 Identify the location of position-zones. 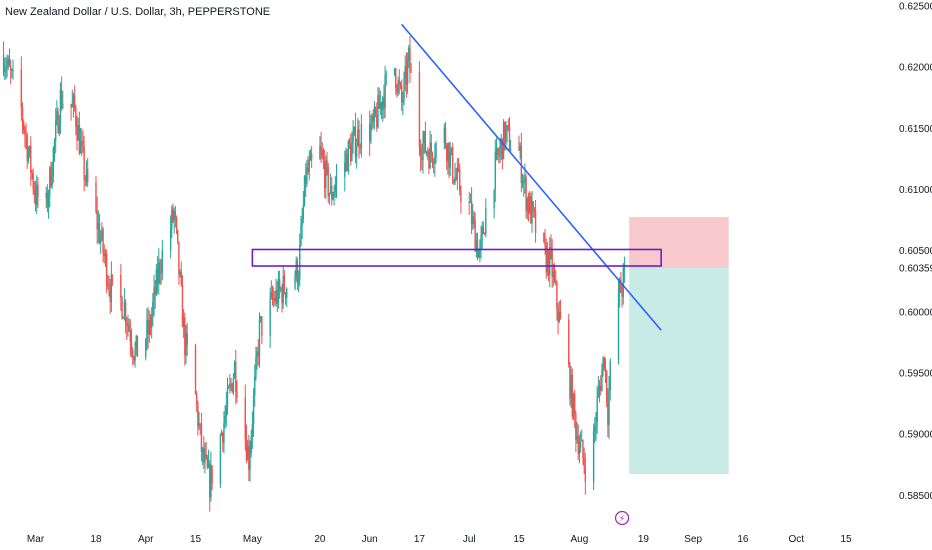
(679, 345).